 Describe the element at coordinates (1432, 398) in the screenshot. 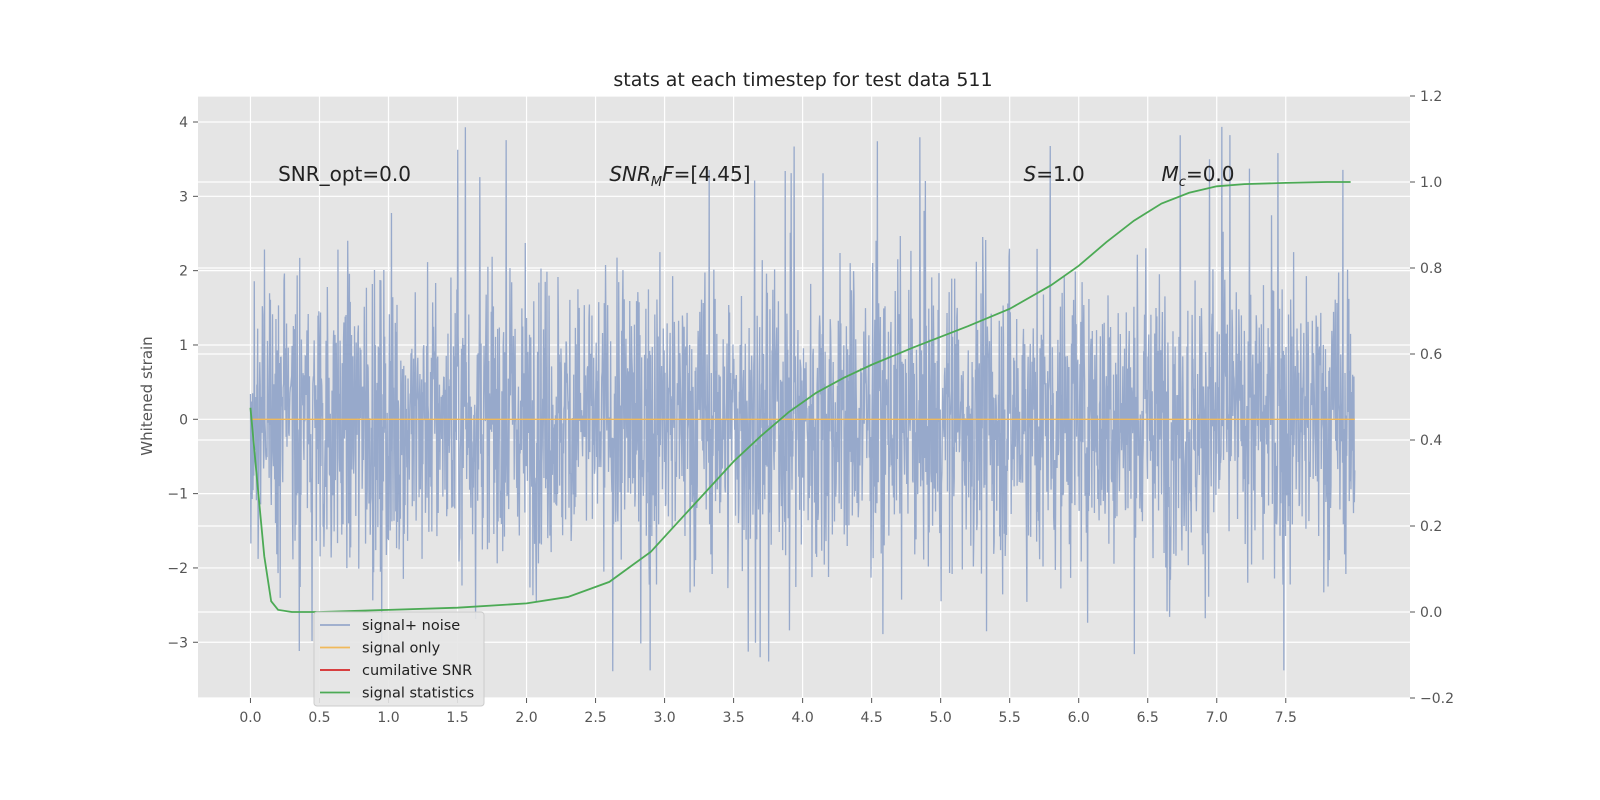

I see `y2-axis-ticks: 1.2 1.0 0.8 0.6 0.4 0.2 0.0 −0.2` at that location.